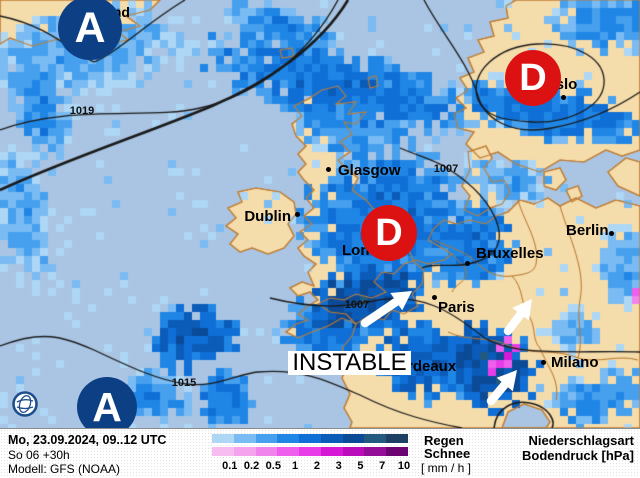 This screenshot has height=478, width=640. I want to click on city-label: Milano, so click(575, 362).